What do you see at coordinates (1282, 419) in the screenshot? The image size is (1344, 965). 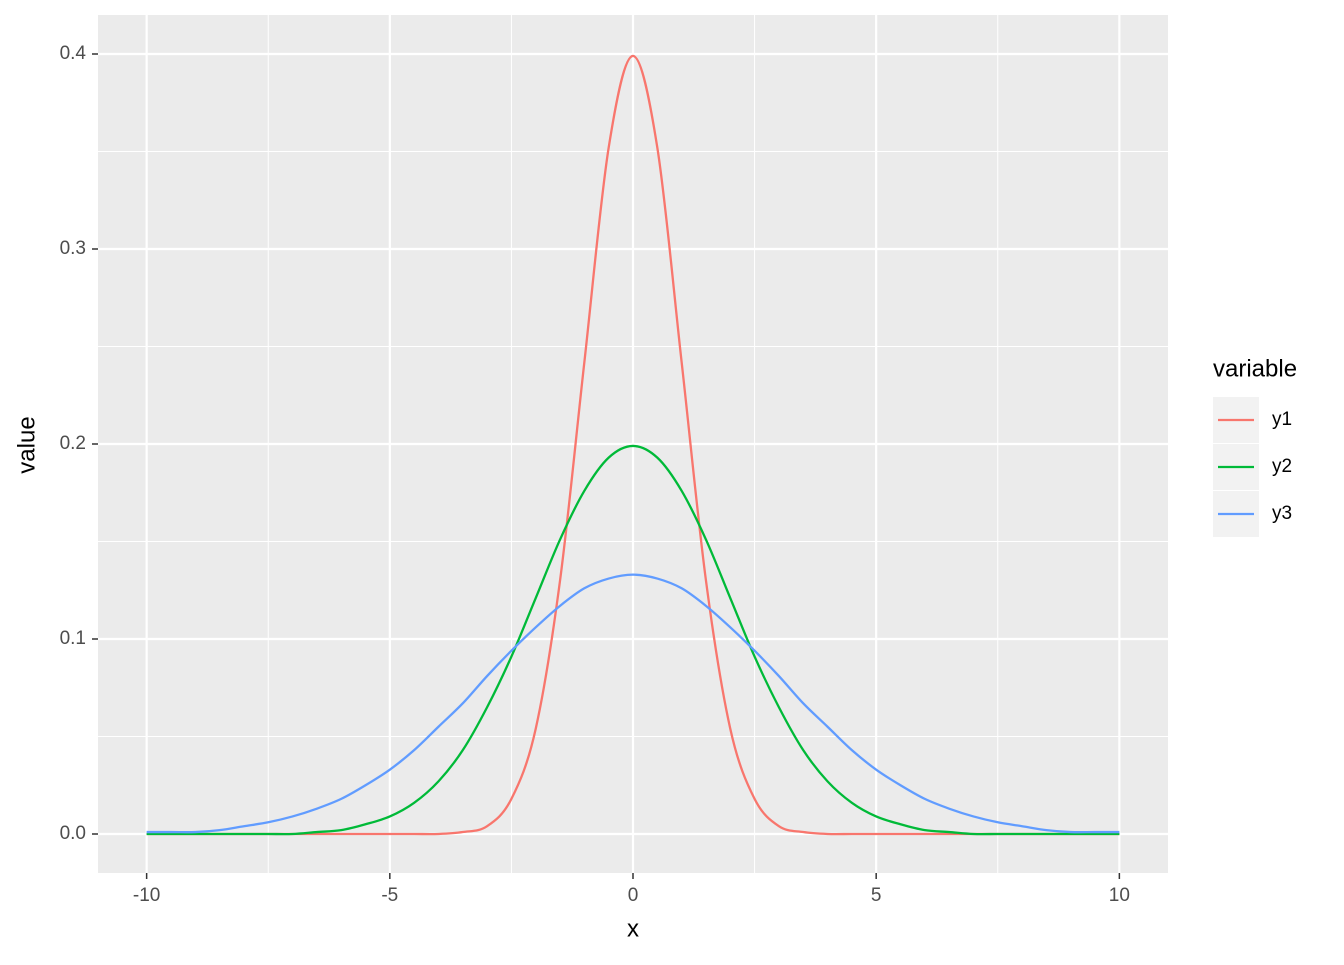 I see `legend-label: y1` at bounding box center [1282, 419].